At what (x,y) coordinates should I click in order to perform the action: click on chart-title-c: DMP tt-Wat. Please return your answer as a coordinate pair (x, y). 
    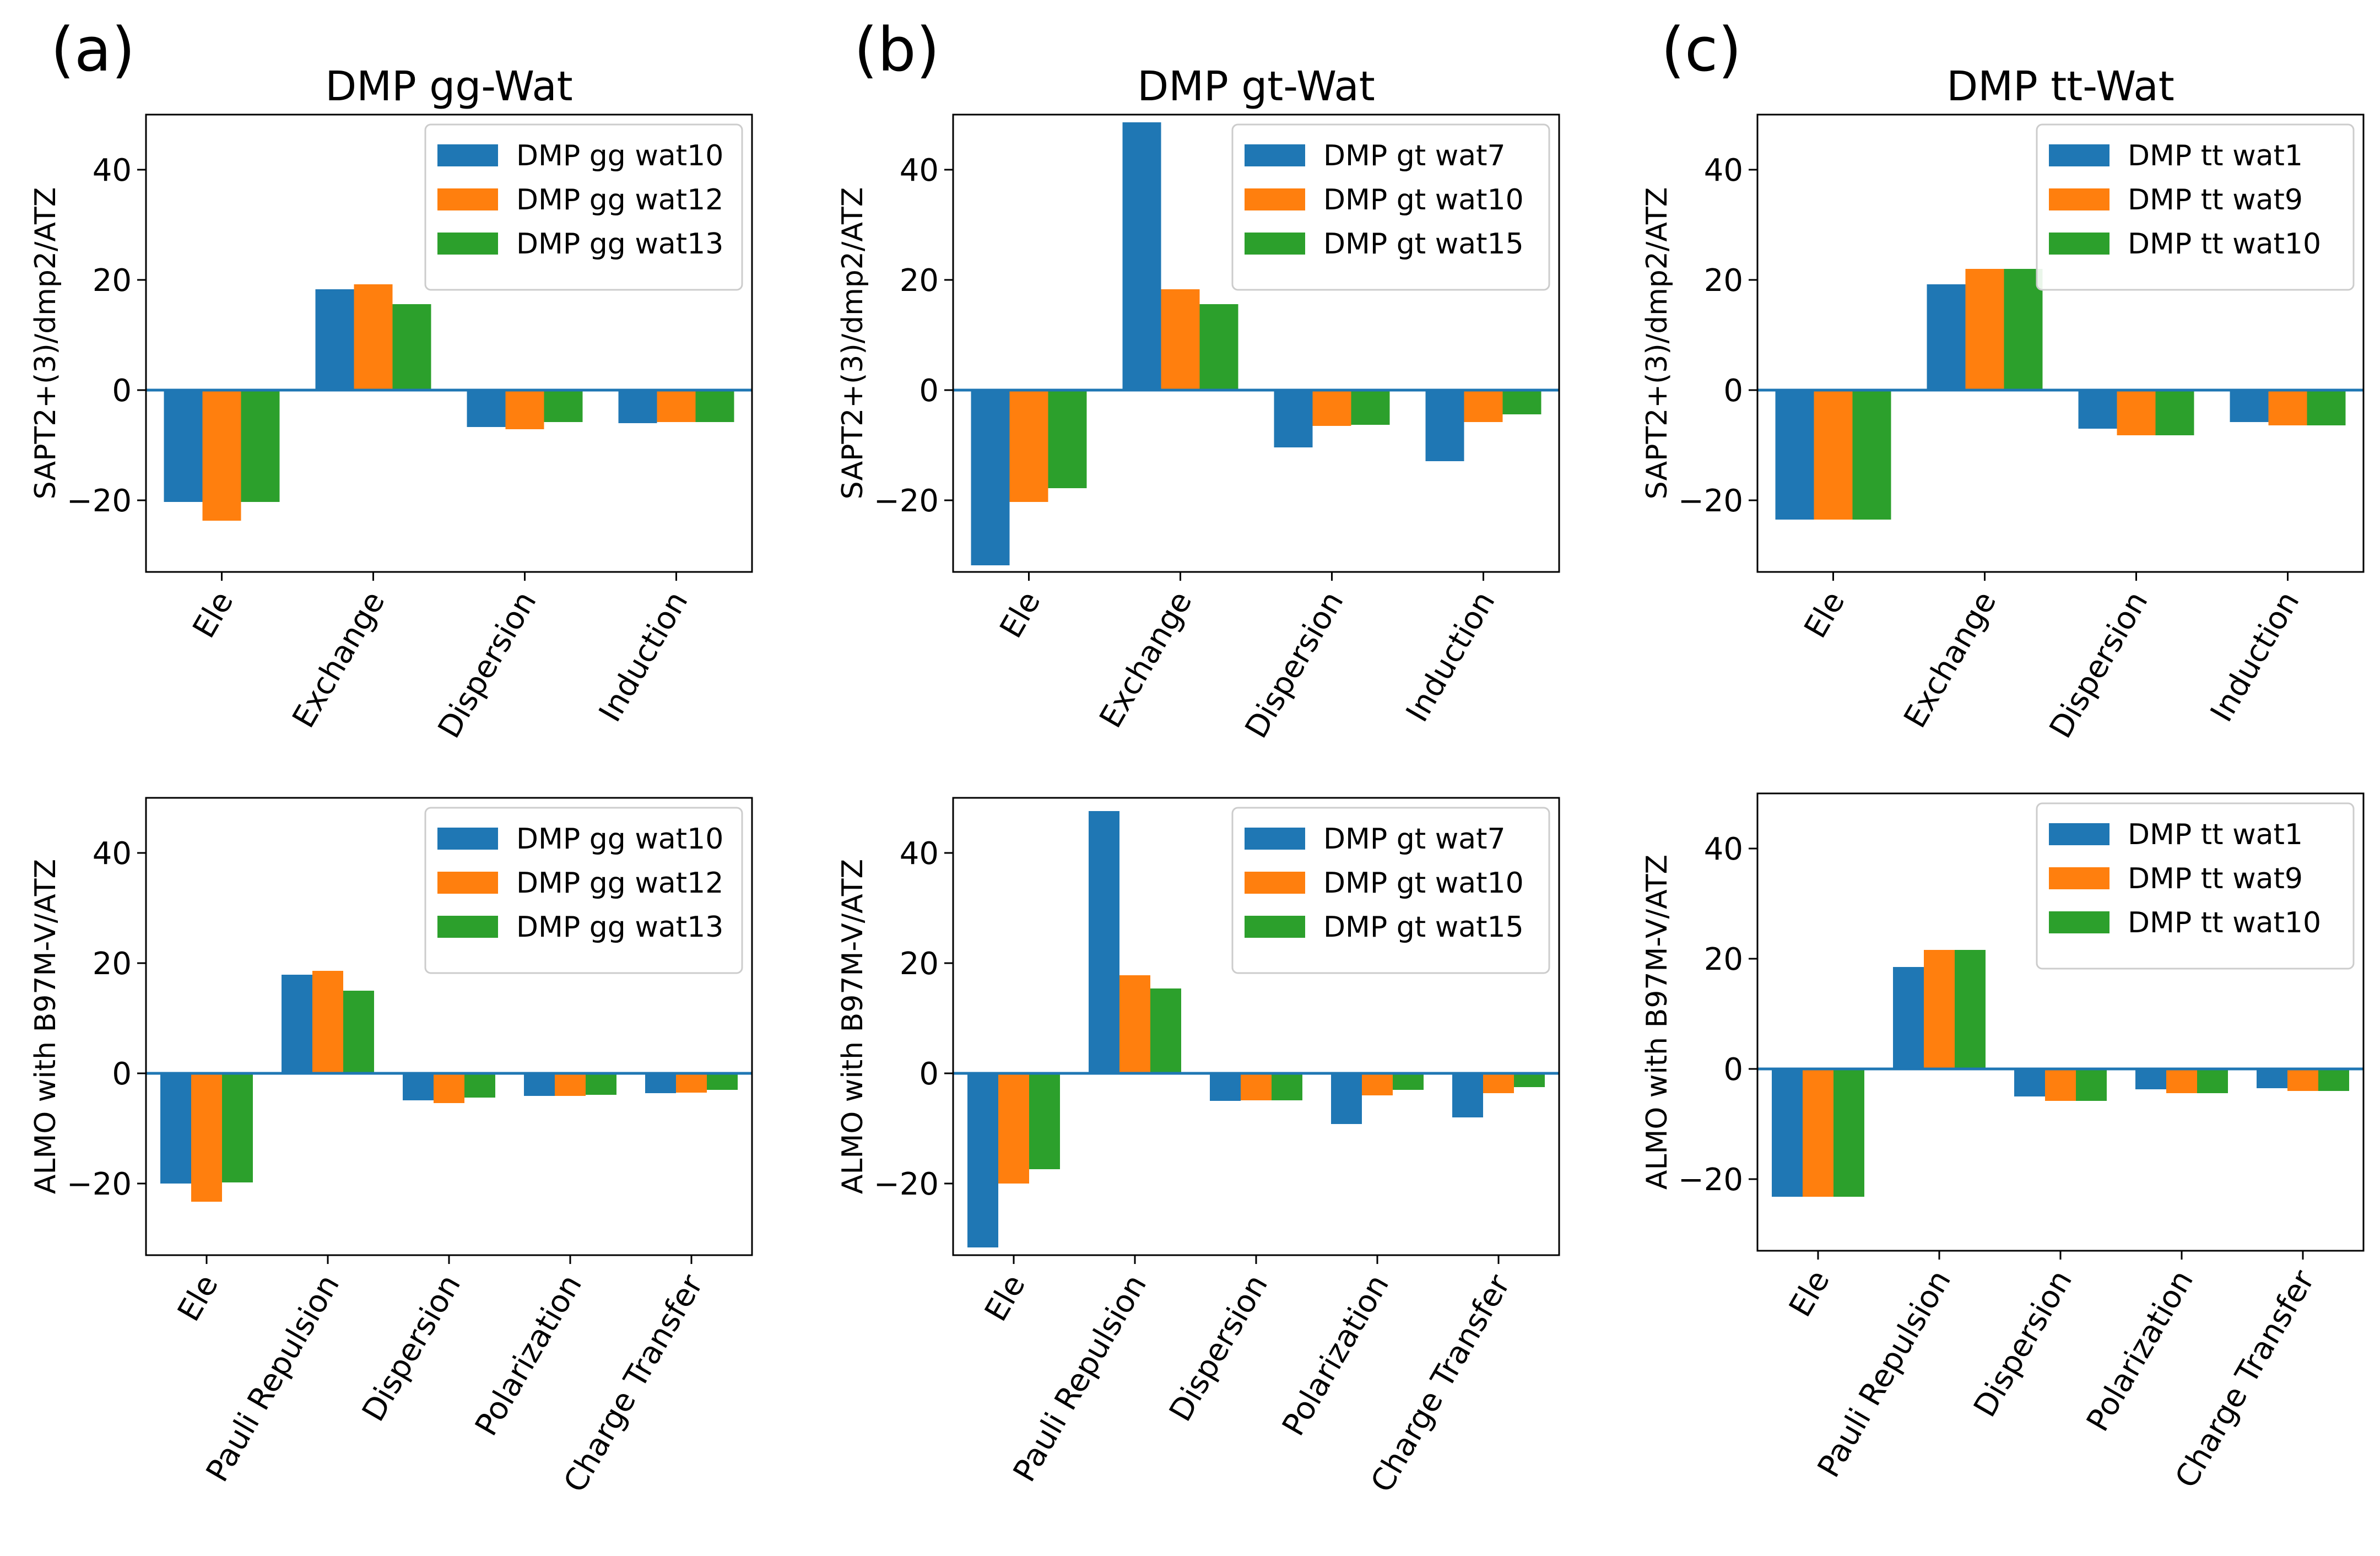
    Looking at the image, I should click on (2060, 86).